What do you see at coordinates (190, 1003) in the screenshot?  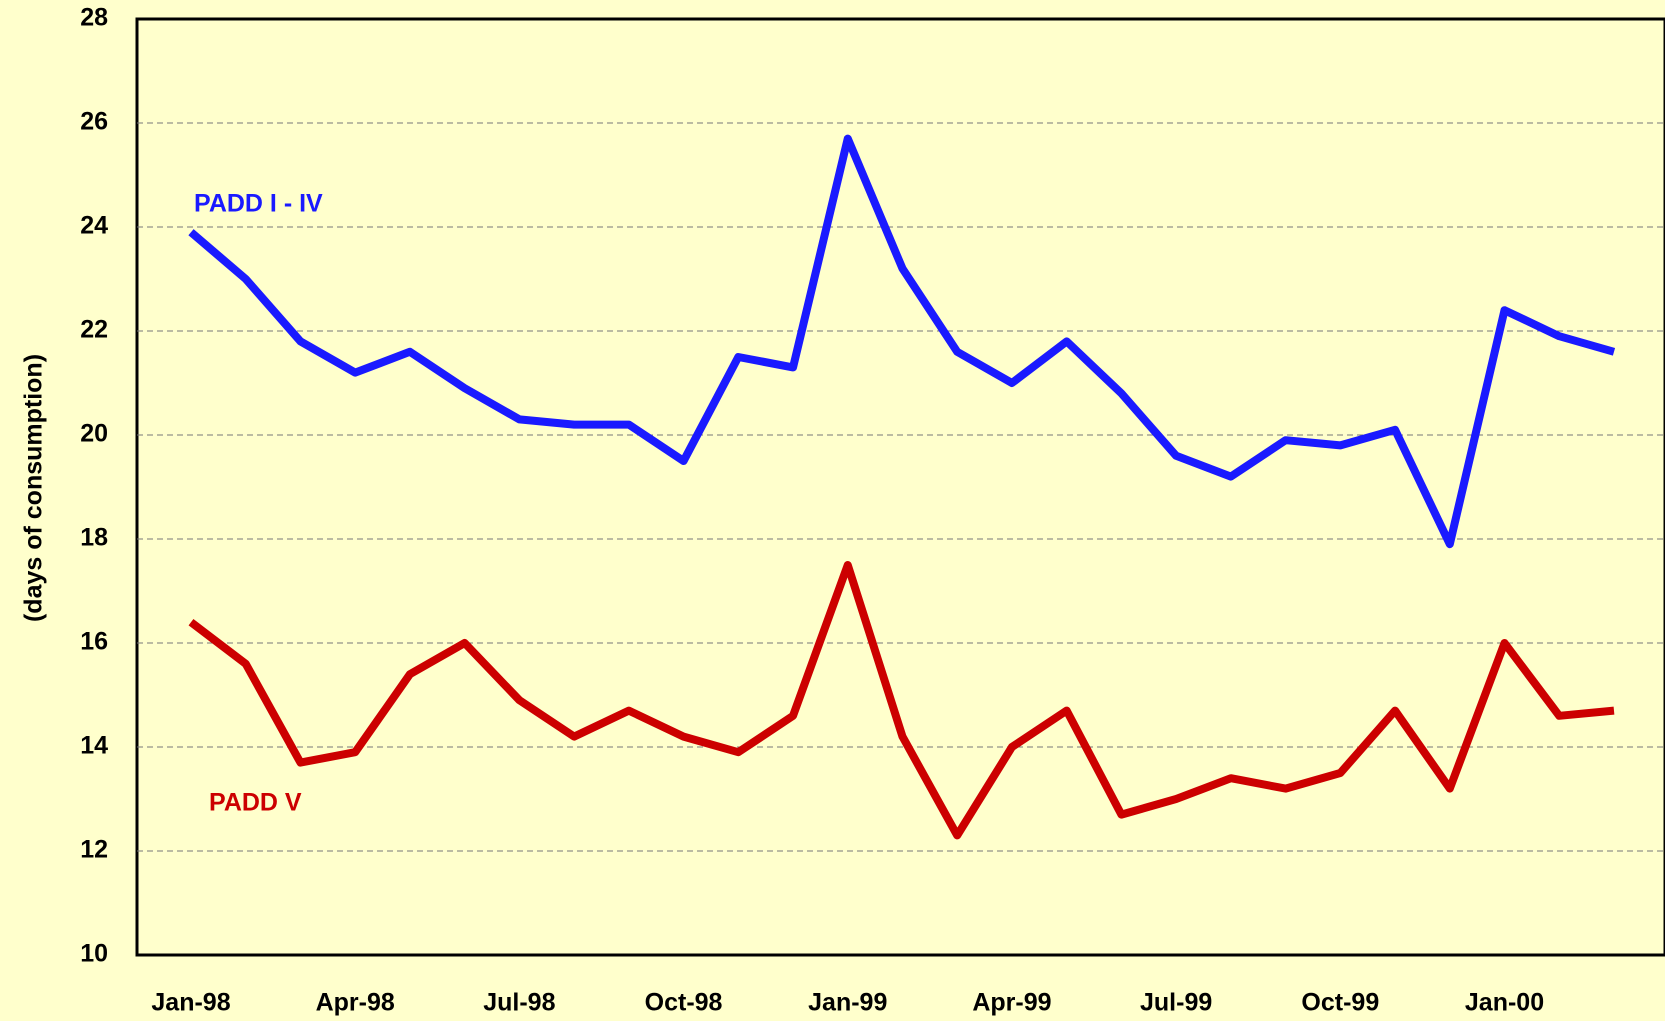 I see `x-tick-label: Jan-98` at bounding box center [190, 1003].